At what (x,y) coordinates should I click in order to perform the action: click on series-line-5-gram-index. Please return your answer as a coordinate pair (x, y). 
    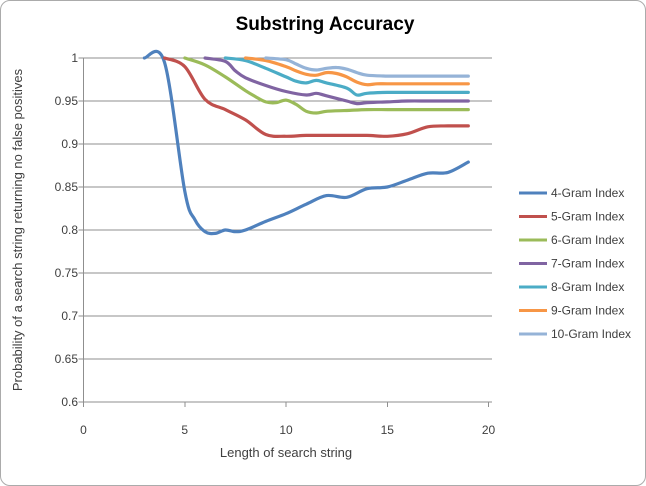
    Looking at the image, I should click on (316, 97).